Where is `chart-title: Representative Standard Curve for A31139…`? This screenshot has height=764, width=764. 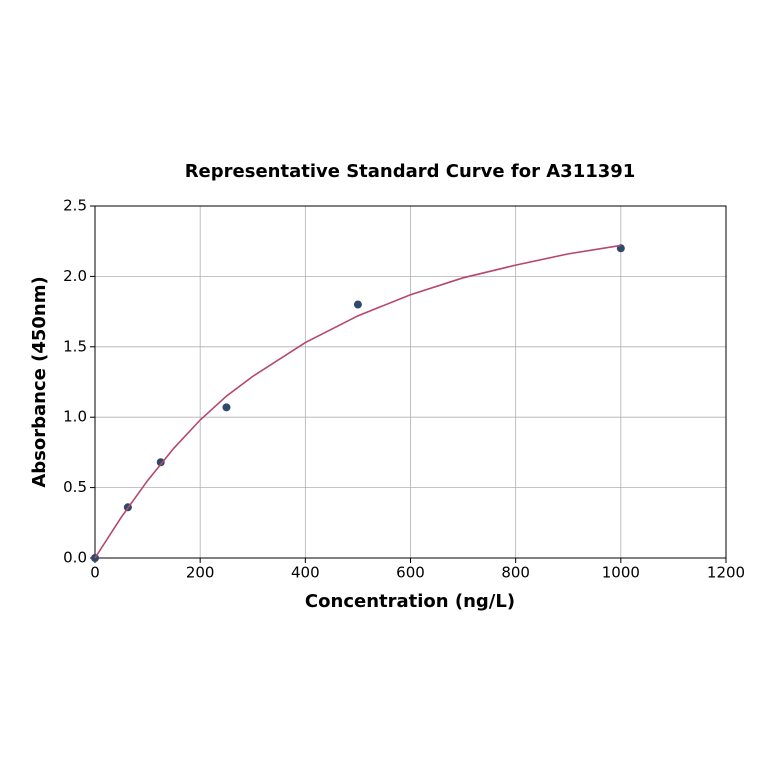 chart-title: Representative Standard Curve for A31139… is located at coordinates (410, 171).